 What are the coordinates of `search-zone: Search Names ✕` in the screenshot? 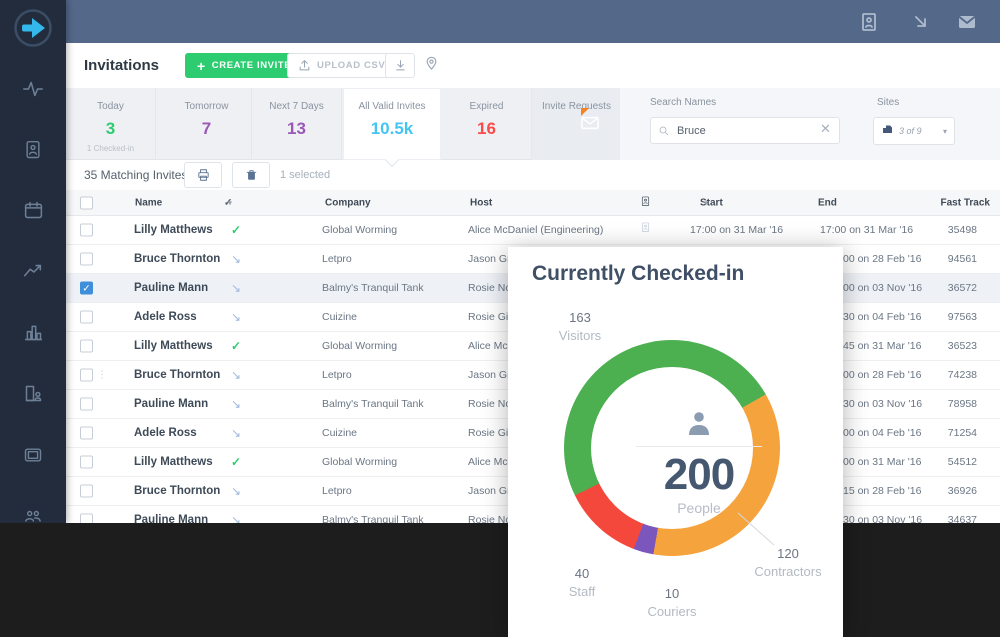 It's located at (740, 124).